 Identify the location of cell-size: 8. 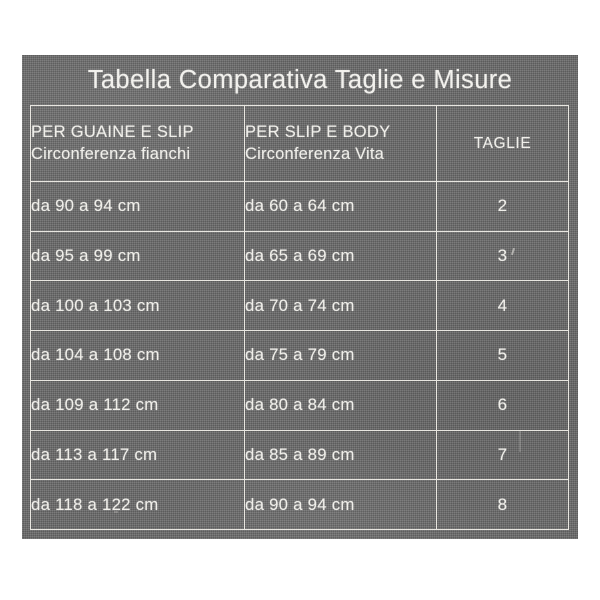
(502, 504).